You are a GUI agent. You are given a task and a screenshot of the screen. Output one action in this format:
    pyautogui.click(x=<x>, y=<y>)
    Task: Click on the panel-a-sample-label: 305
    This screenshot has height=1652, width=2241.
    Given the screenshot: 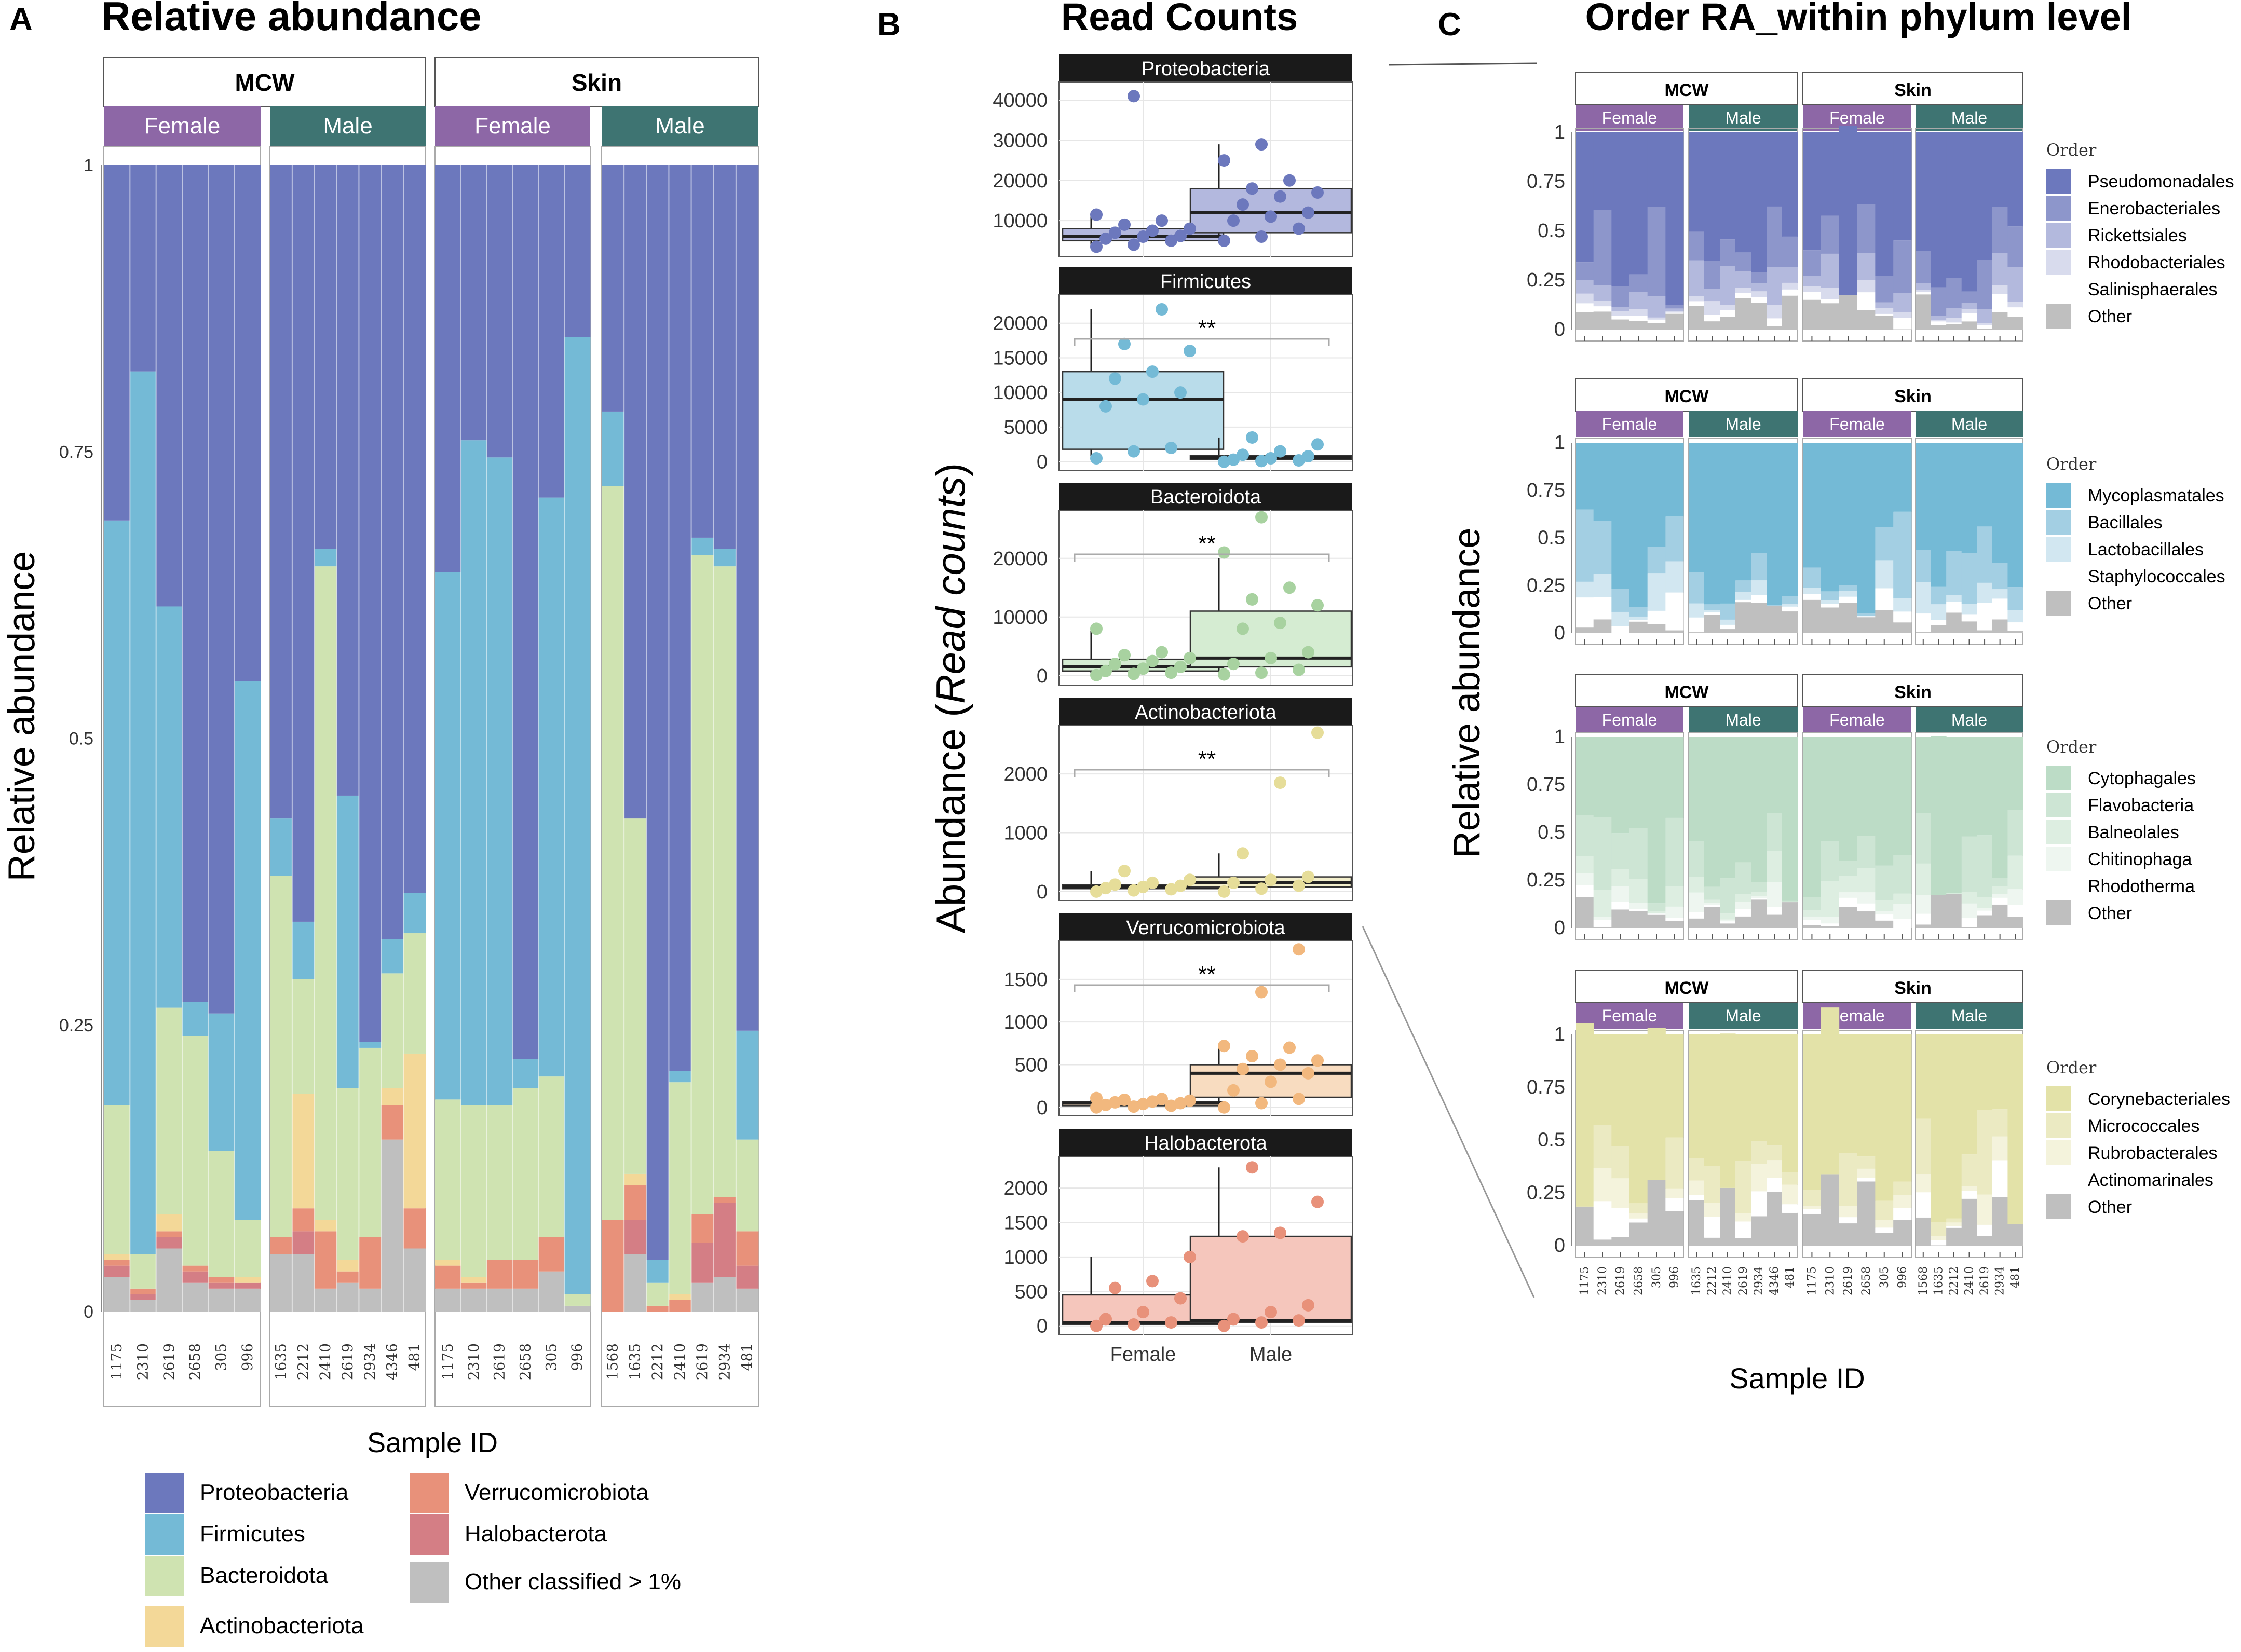 What is the action you would take?
    pyautogui.click(x=551, y=1357)
    